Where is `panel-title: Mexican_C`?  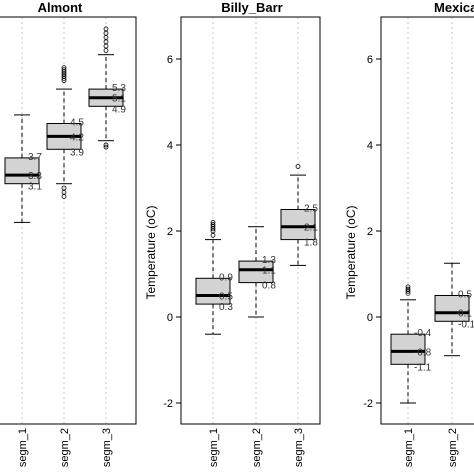 panel-title: Mexican_C is located at coordinates (454, 7).